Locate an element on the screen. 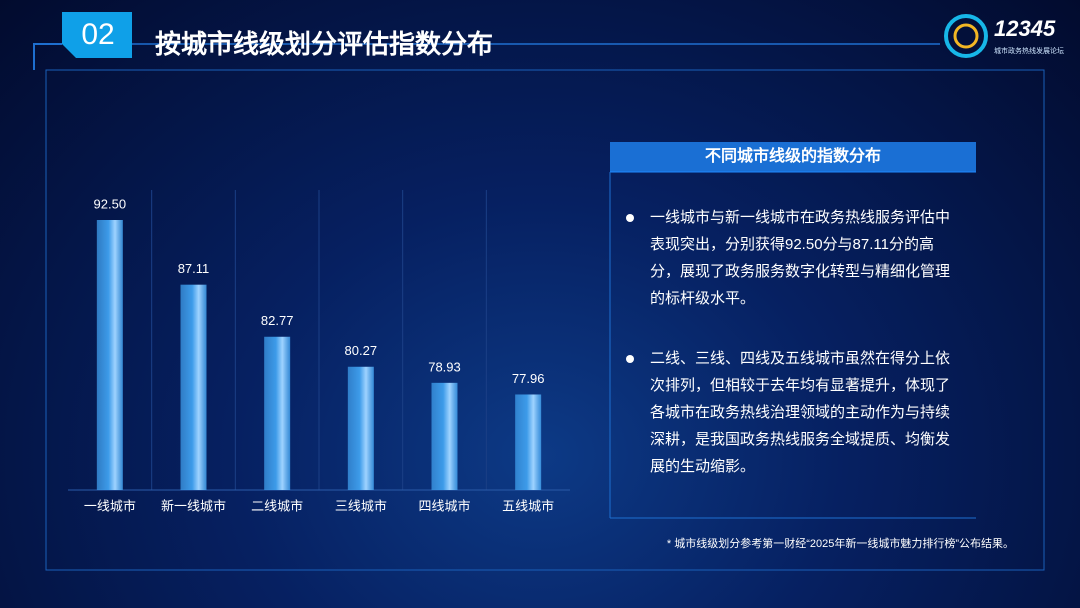 The height and width of the screenshot is (608, 1080). x-tick-label: 三线城市 is located at coordinates (361, 505).